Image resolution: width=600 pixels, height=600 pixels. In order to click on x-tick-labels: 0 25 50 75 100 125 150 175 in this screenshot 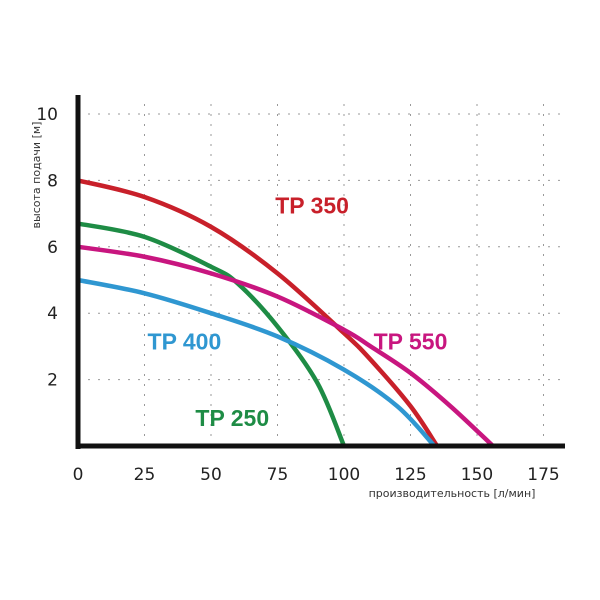, I will do `click(316, 475)`.